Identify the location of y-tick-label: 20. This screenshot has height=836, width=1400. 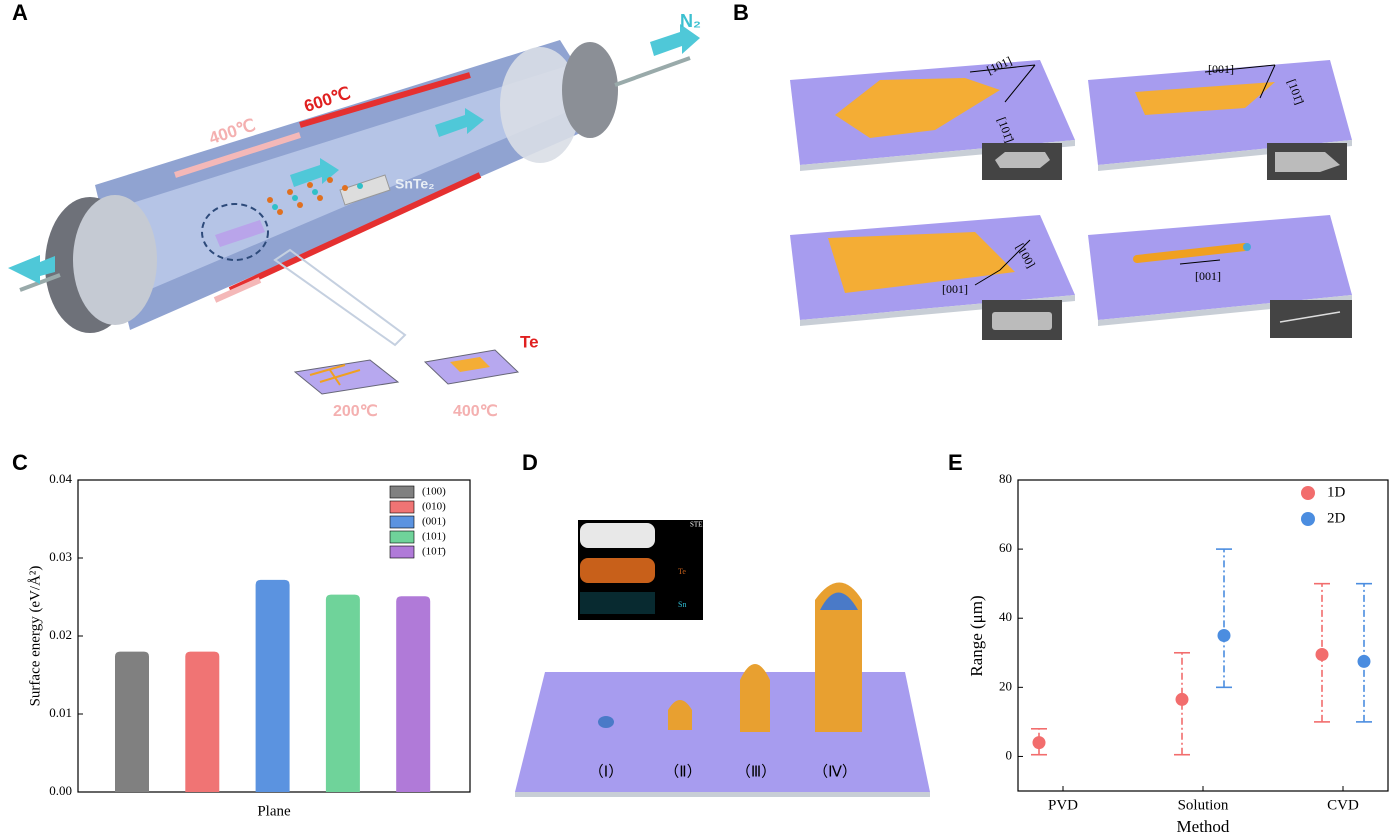
(1005, 685).